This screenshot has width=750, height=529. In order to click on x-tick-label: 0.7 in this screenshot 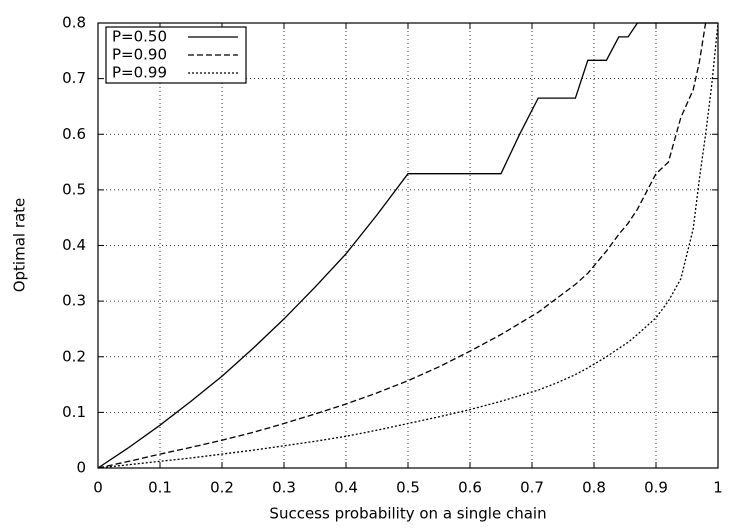, I will do `click(532, 488)`.